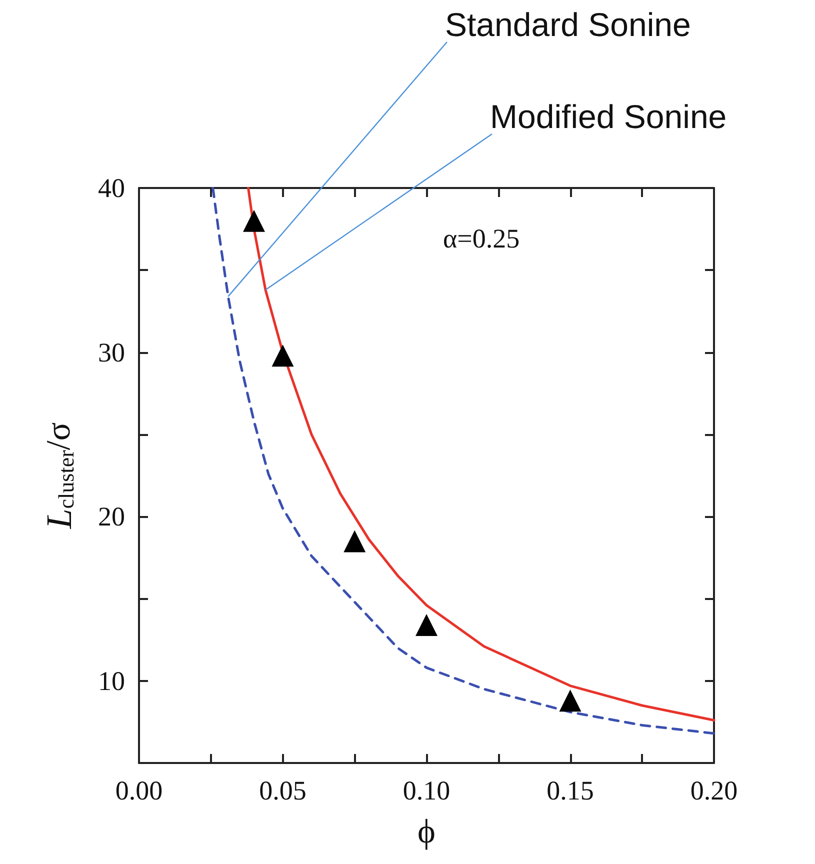 The image size is (815, 864). What do you see at coordinates (481, 239) in the screenshot?
I see `annotation: α=0.25` at bounding box center [481, 239].